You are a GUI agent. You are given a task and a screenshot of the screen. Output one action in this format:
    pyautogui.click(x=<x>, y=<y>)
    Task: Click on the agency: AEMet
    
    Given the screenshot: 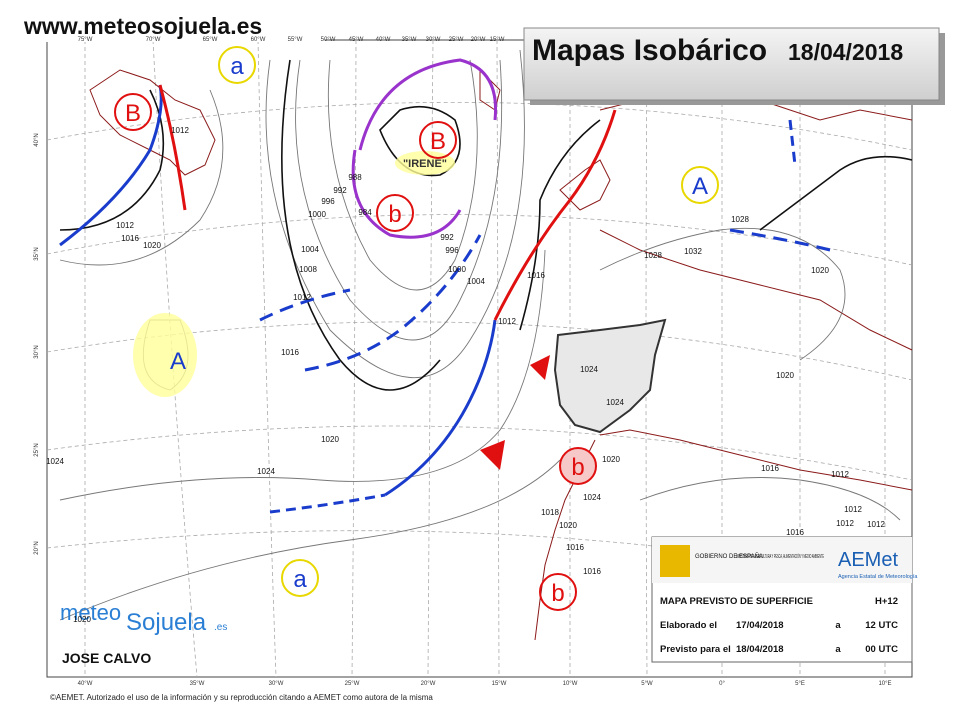 What is the action you would take?
    pyautogui.click(x=868, y=560)
    